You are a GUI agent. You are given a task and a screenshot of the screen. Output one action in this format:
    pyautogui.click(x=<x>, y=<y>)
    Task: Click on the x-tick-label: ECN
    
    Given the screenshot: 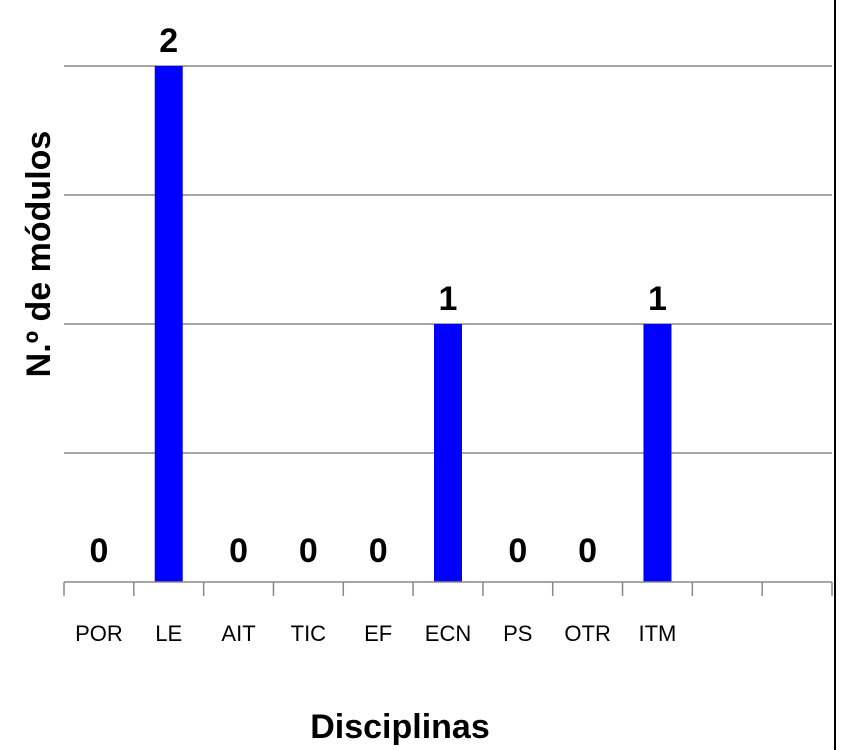 What is the action you would take?
    pyautogui.click(x=448, y=633)
    